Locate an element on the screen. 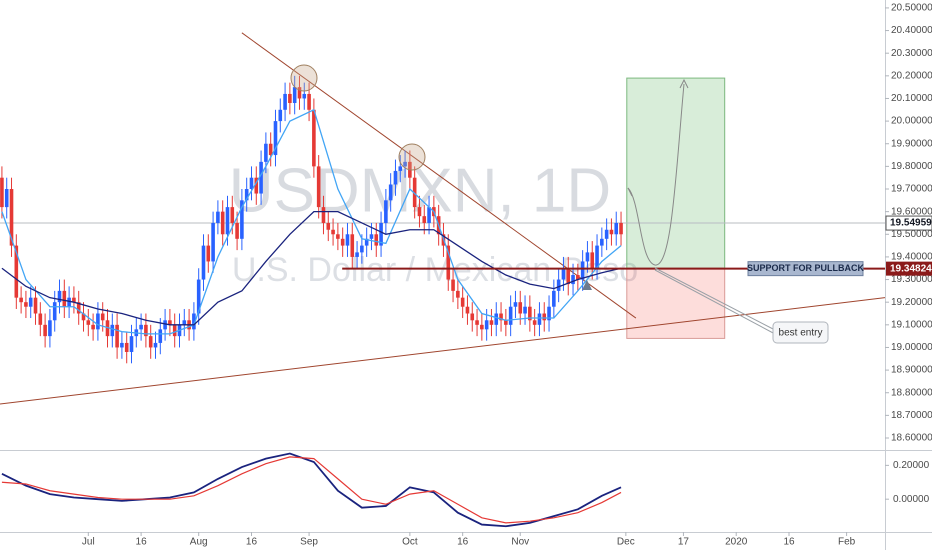 This screenshot has height=550, width=932. annotation-text: best entry is located at coordinates (801, 333).